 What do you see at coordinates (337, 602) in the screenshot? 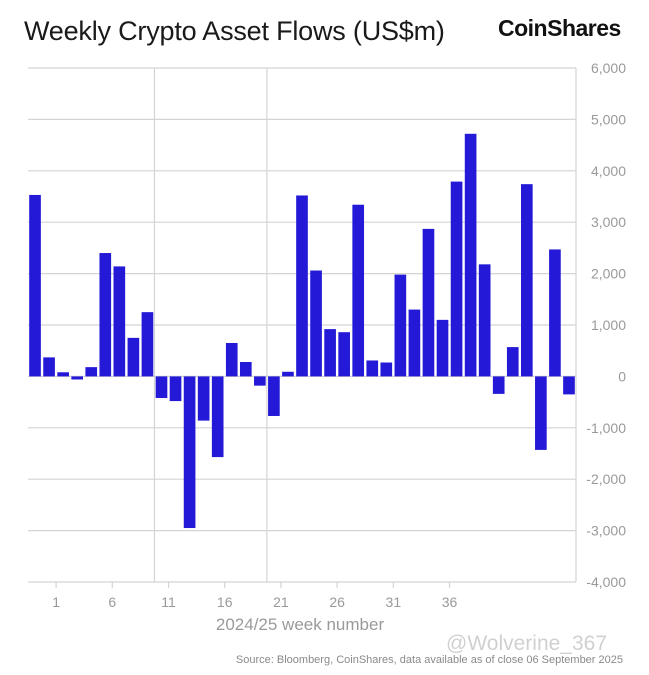
I see `x-tick-label: 26` at bounding box center [337, 602].